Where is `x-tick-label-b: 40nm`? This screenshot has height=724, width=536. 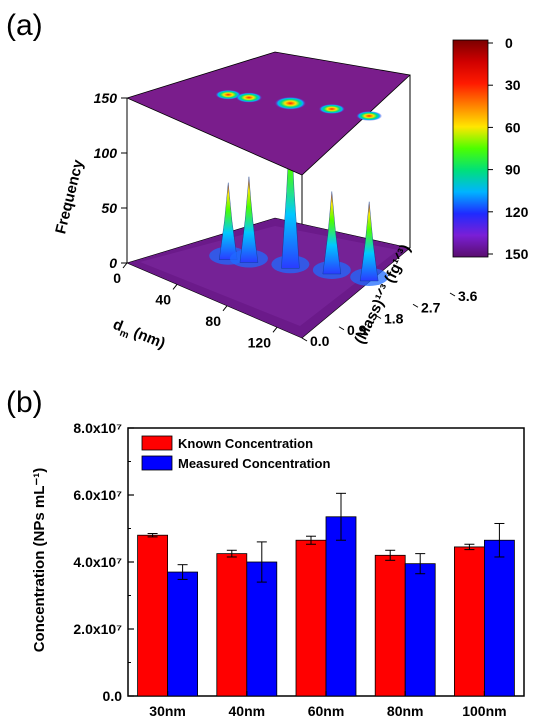 x-tick-label-b: 40nm is located at coordinates (247, 711).